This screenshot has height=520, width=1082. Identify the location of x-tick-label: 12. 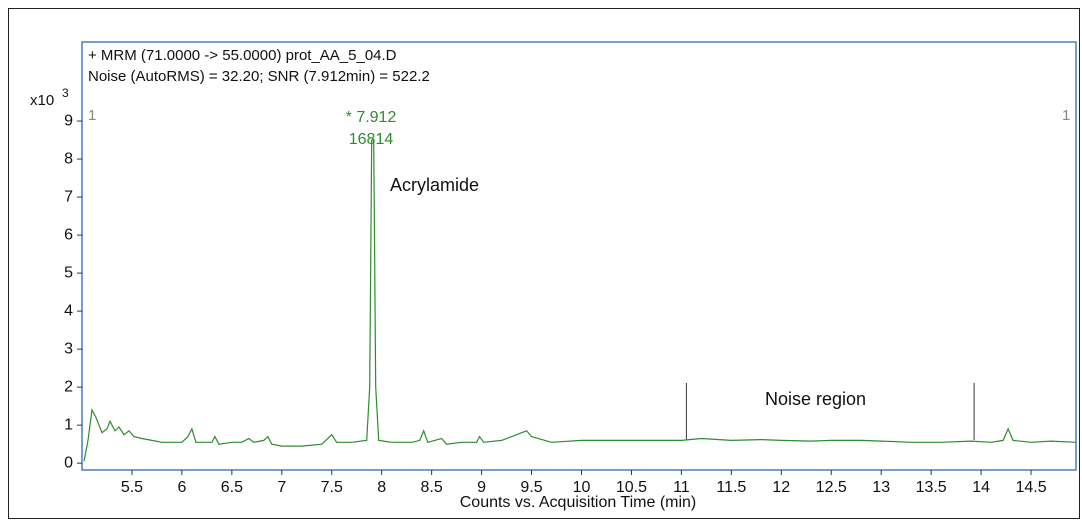
(781, 487).